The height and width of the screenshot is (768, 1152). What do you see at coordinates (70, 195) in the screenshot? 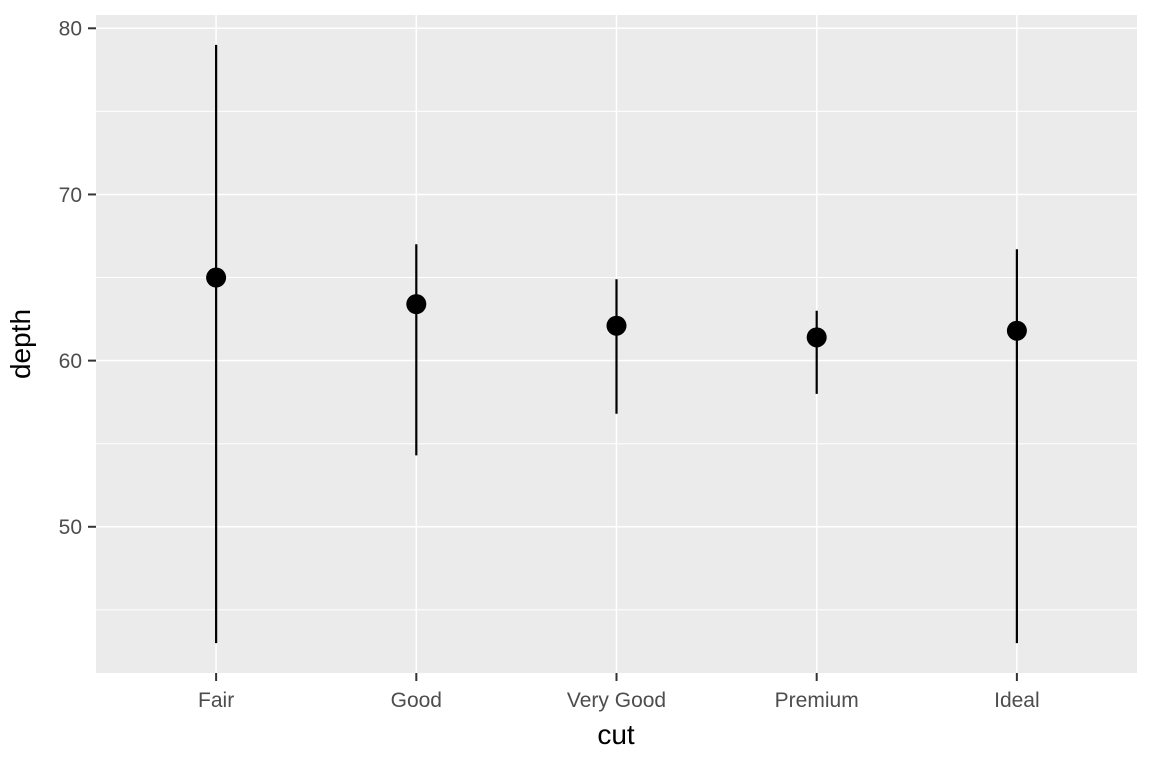
I see `y-tick-label: 70` at bounding box center [70, 195].